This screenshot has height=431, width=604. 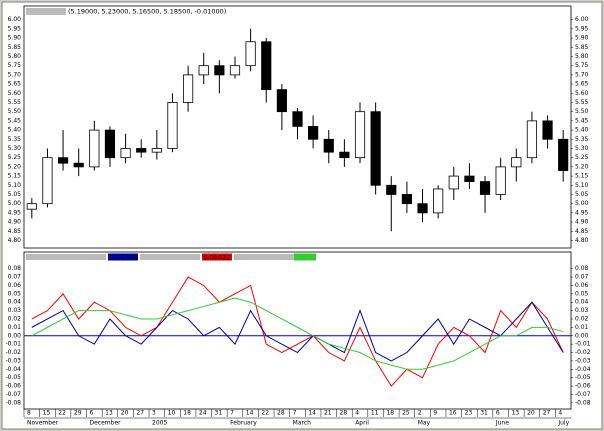 What do you see at coordinates (328, 413) in the screenshot?
I see `x-tick-label: 21` at bounding box center [328, 413].